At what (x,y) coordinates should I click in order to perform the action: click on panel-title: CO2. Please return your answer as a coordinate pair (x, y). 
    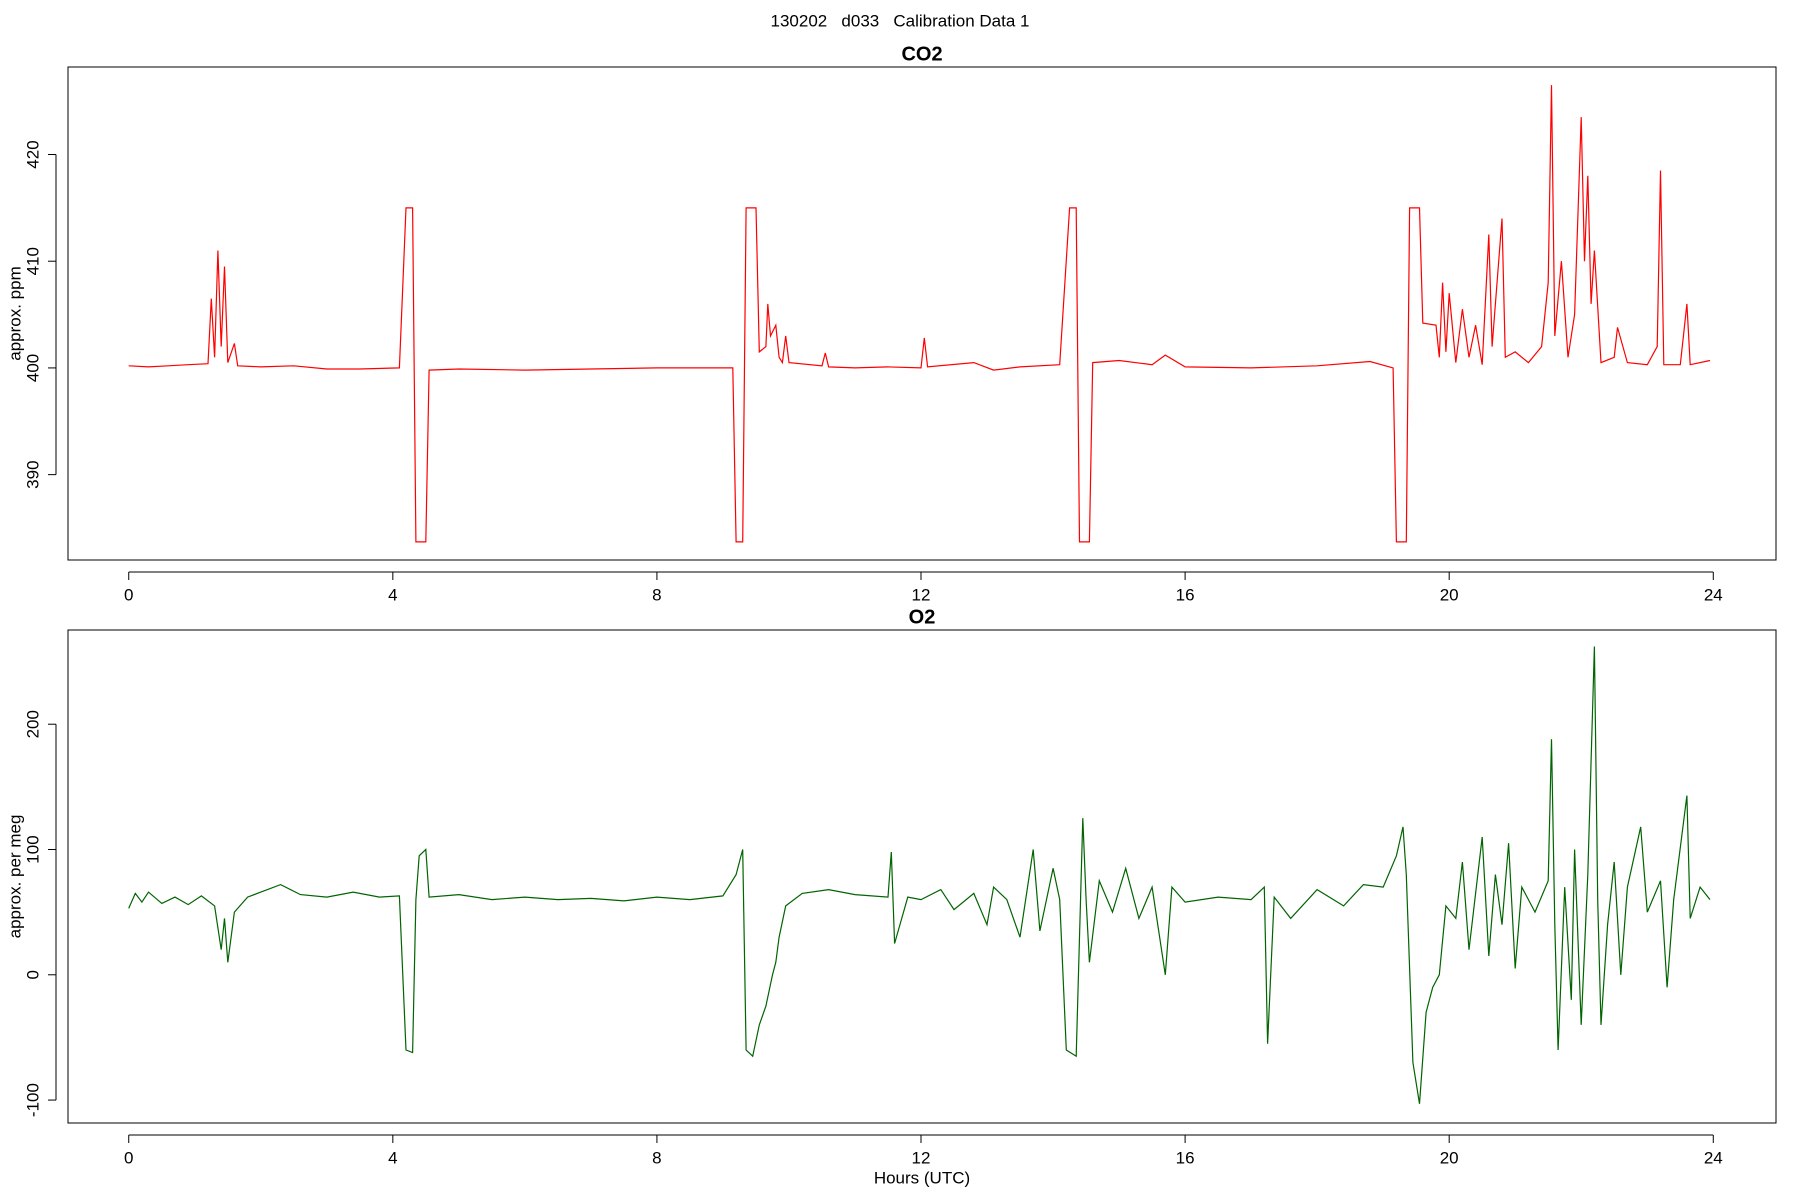
    Looking at the image, I should click on (921, 54).